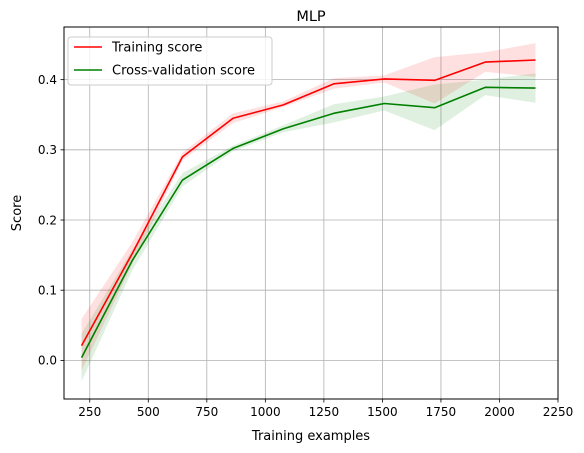 This screenshot has height=453, width=584. Describe the element at coordinates (324, 412) in the screenshot. I see `x-tick-label: 1250` at that location.